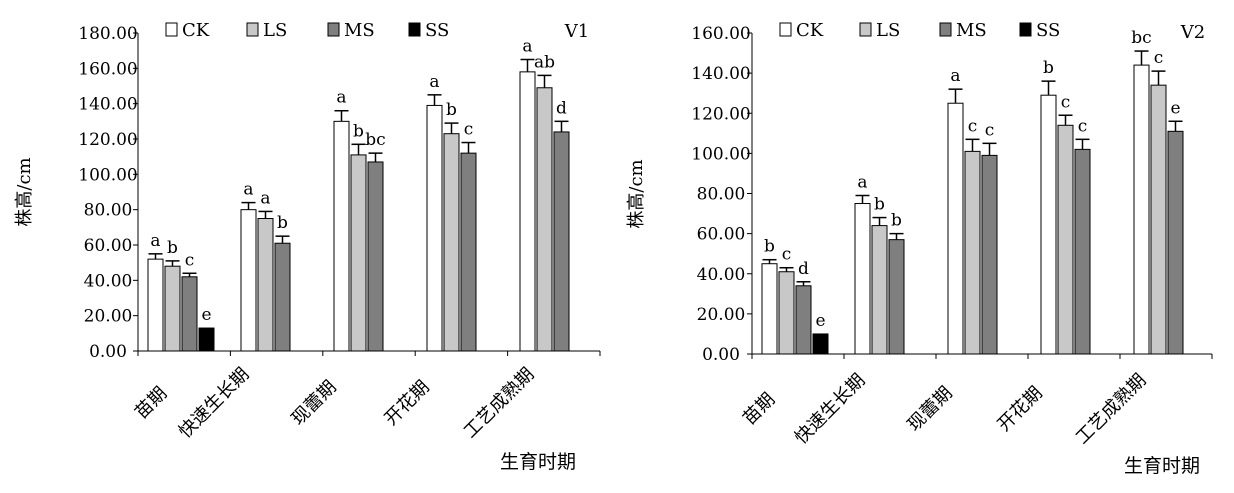  I want to click on legend-label: MS, so click(971, 30).